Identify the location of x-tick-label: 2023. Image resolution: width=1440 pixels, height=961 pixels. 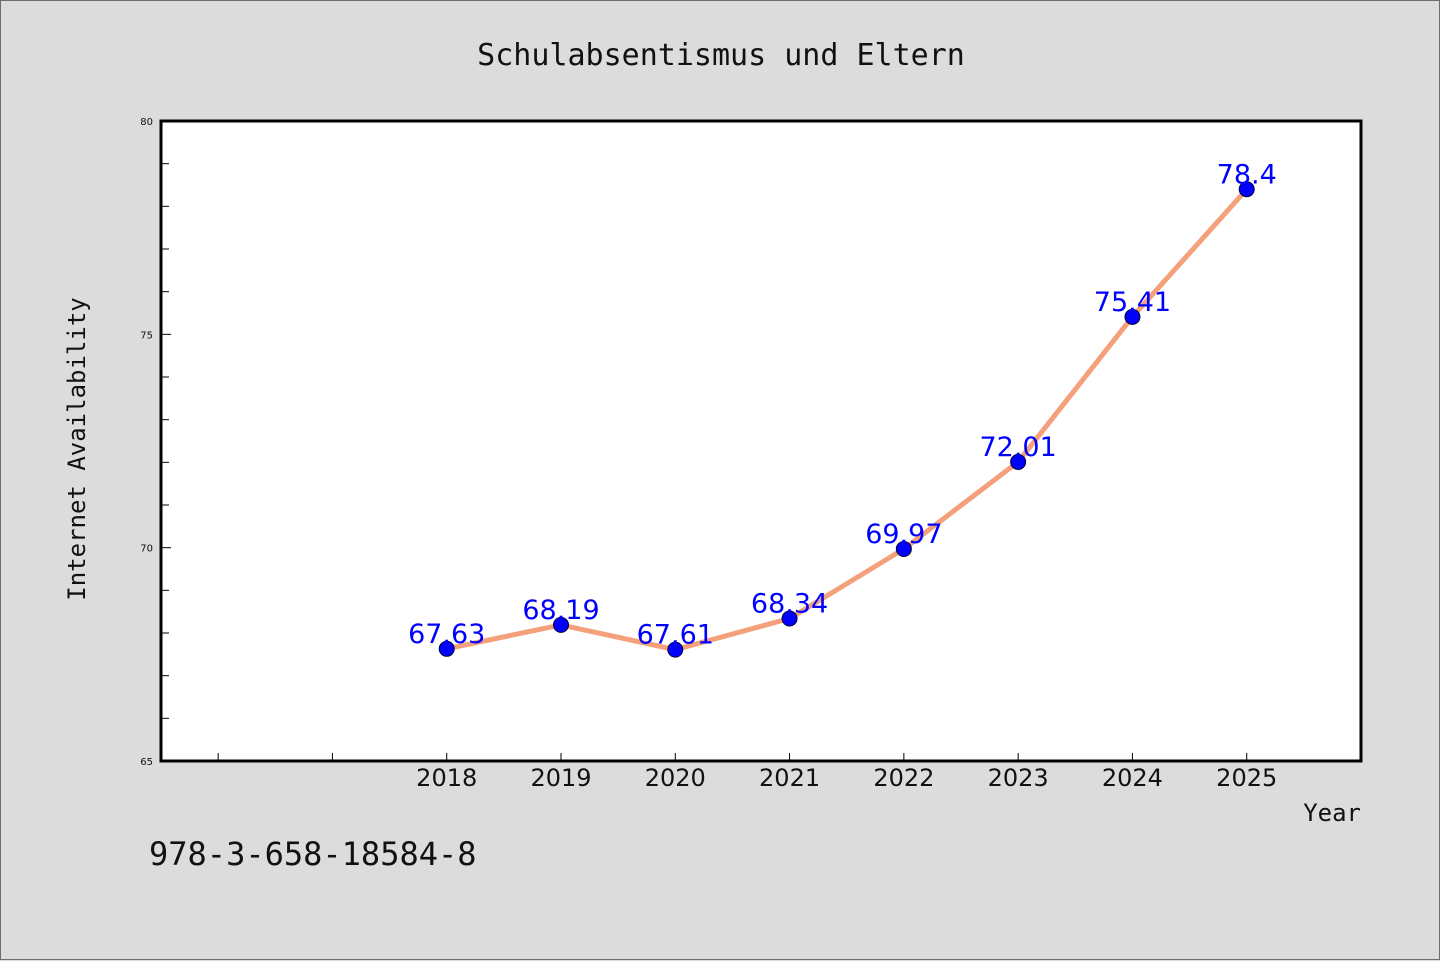
(1018, 778).